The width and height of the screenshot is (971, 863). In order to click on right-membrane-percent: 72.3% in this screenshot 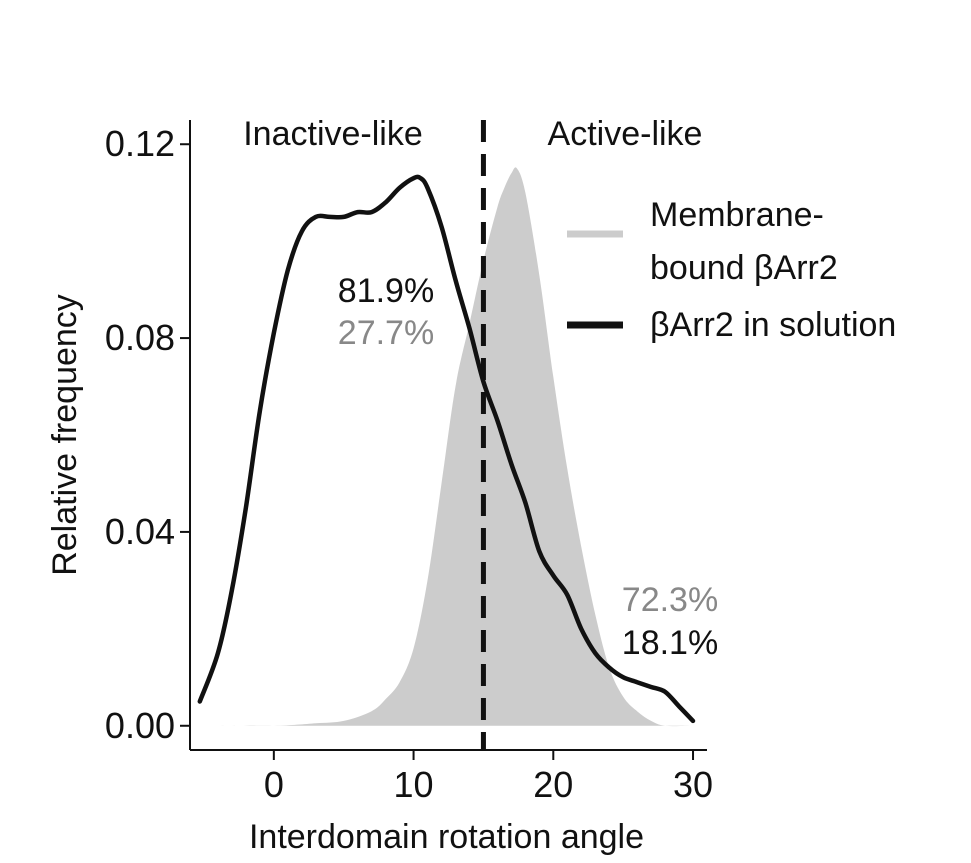, I will do `click(670, 600)`.